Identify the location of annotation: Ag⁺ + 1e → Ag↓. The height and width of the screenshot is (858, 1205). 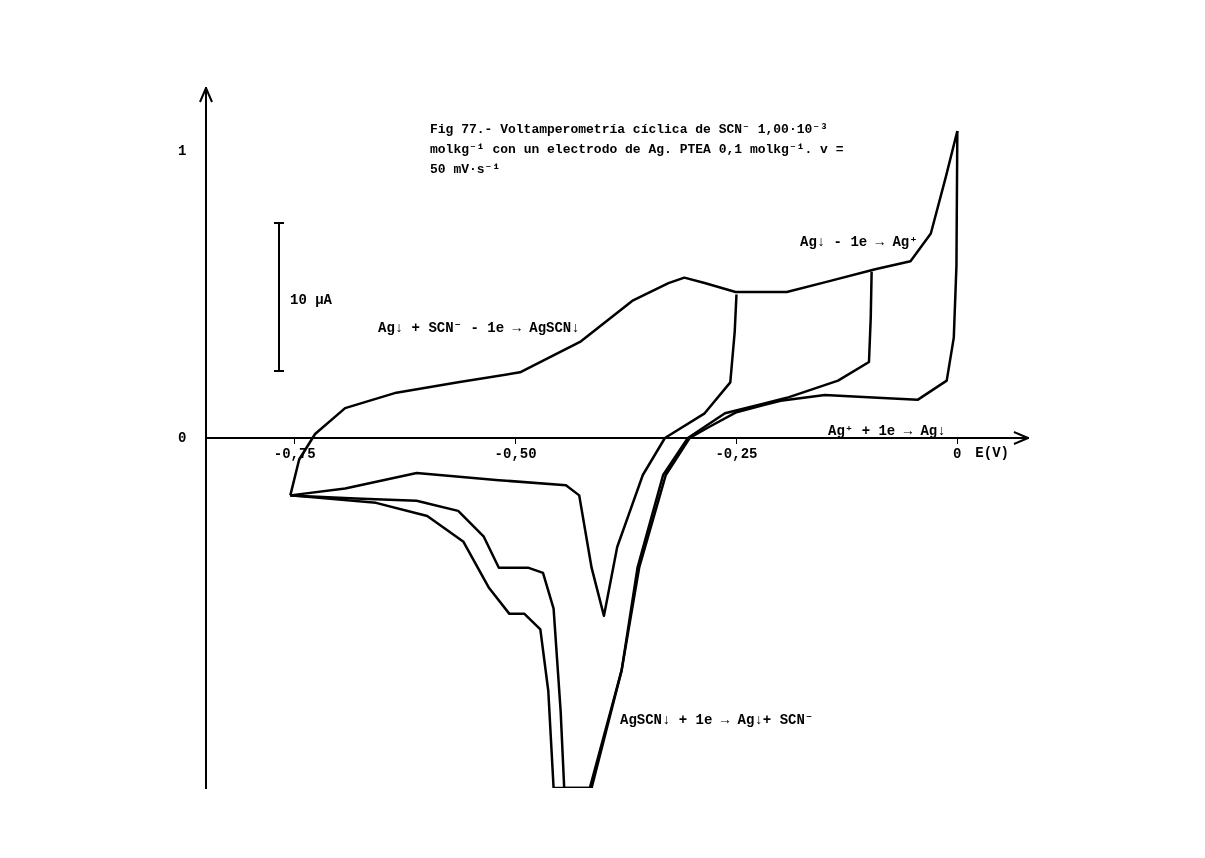
(887, 430).